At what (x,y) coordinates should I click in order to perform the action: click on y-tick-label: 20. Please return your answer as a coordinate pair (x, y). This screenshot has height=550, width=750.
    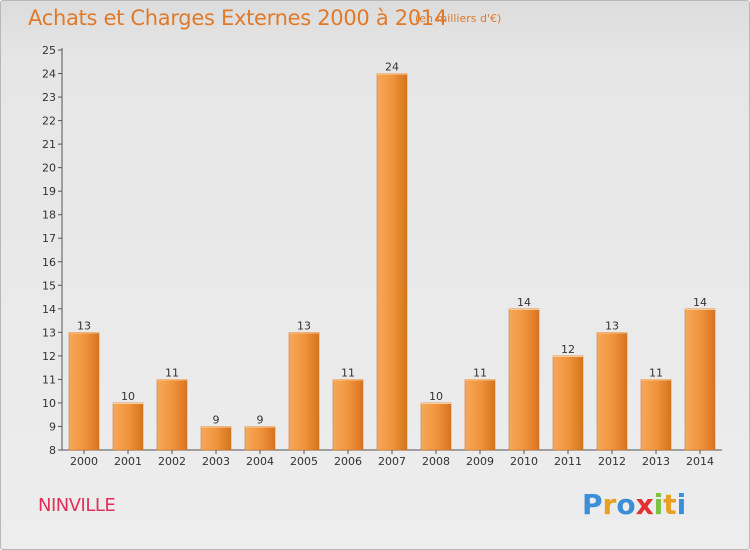
    Looking at the image, I should click on (49, 168).